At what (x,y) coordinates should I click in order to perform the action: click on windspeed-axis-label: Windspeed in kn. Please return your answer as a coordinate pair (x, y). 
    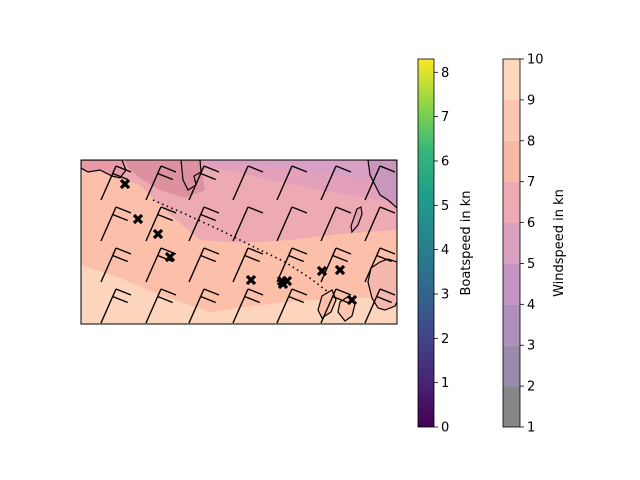
    Looking at the image, I should click on (559, 243).